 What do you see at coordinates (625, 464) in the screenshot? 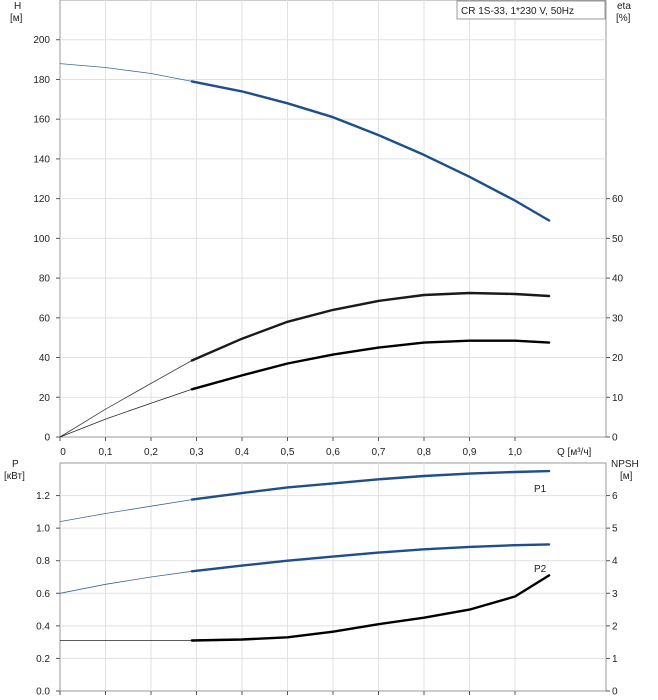
I see `bottom-right-axis-label-line1: NPSH` at bounding box center [625, 464].